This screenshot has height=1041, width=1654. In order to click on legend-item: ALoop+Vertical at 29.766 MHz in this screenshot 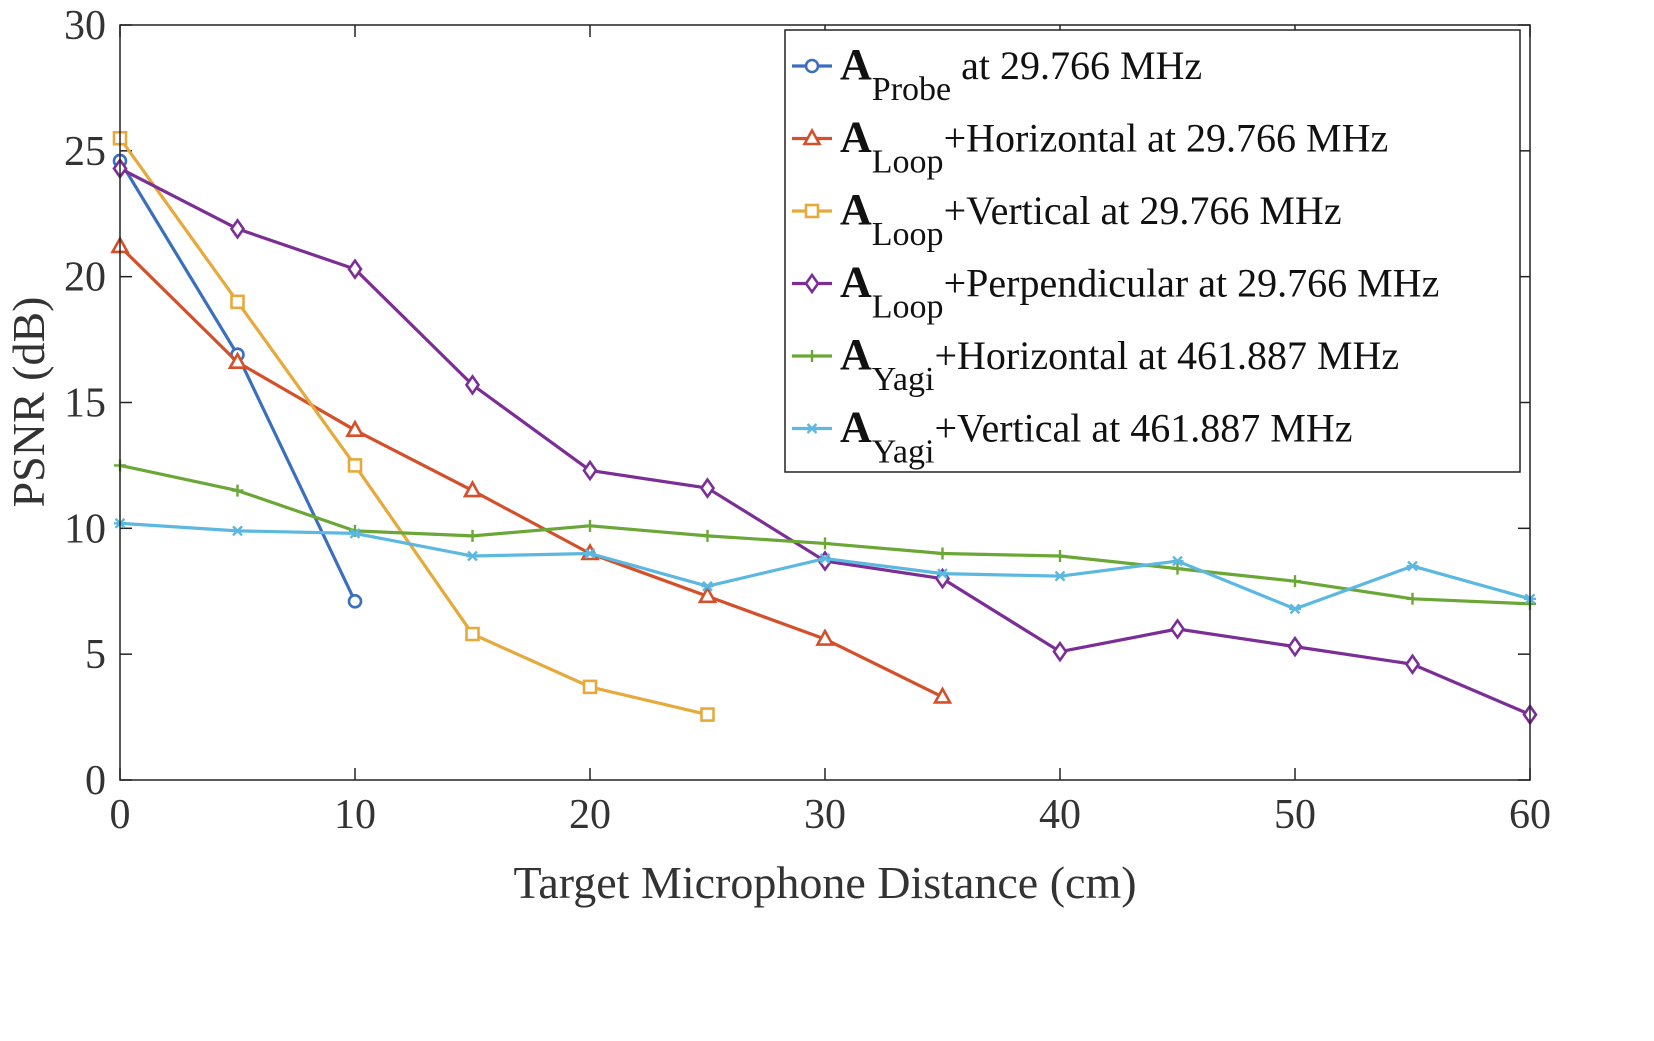, I will do `click(1067, 219)`.